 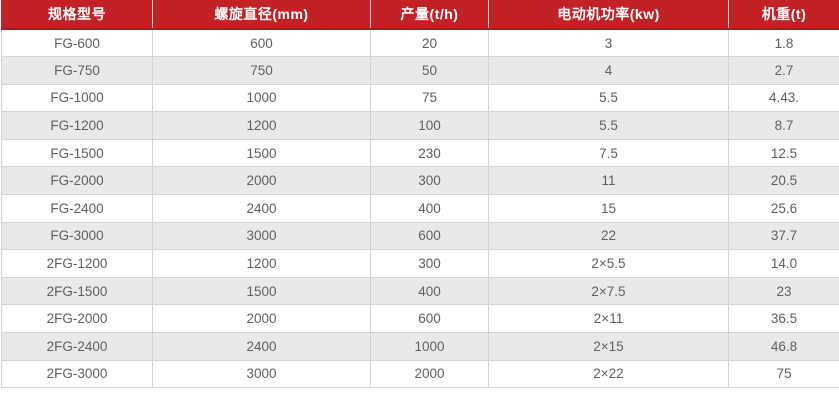 I want to click on table-cell: 2FG-3000, so click(x=77, y=374).